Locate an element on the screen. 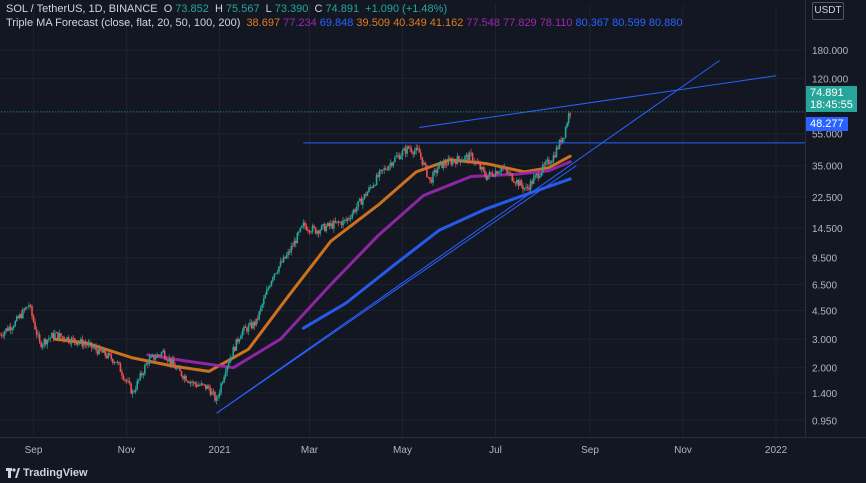  last-price-value: 74.891 is located at coordinates (827, 93).